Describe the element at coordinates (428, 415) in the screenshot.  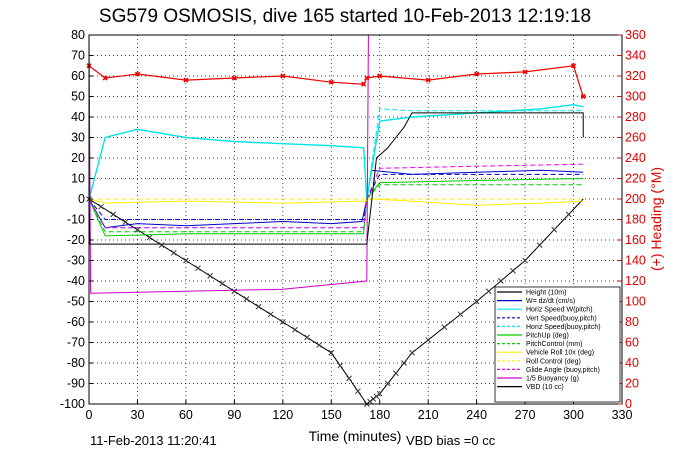
I see `x-tick-label: 210` at that location.